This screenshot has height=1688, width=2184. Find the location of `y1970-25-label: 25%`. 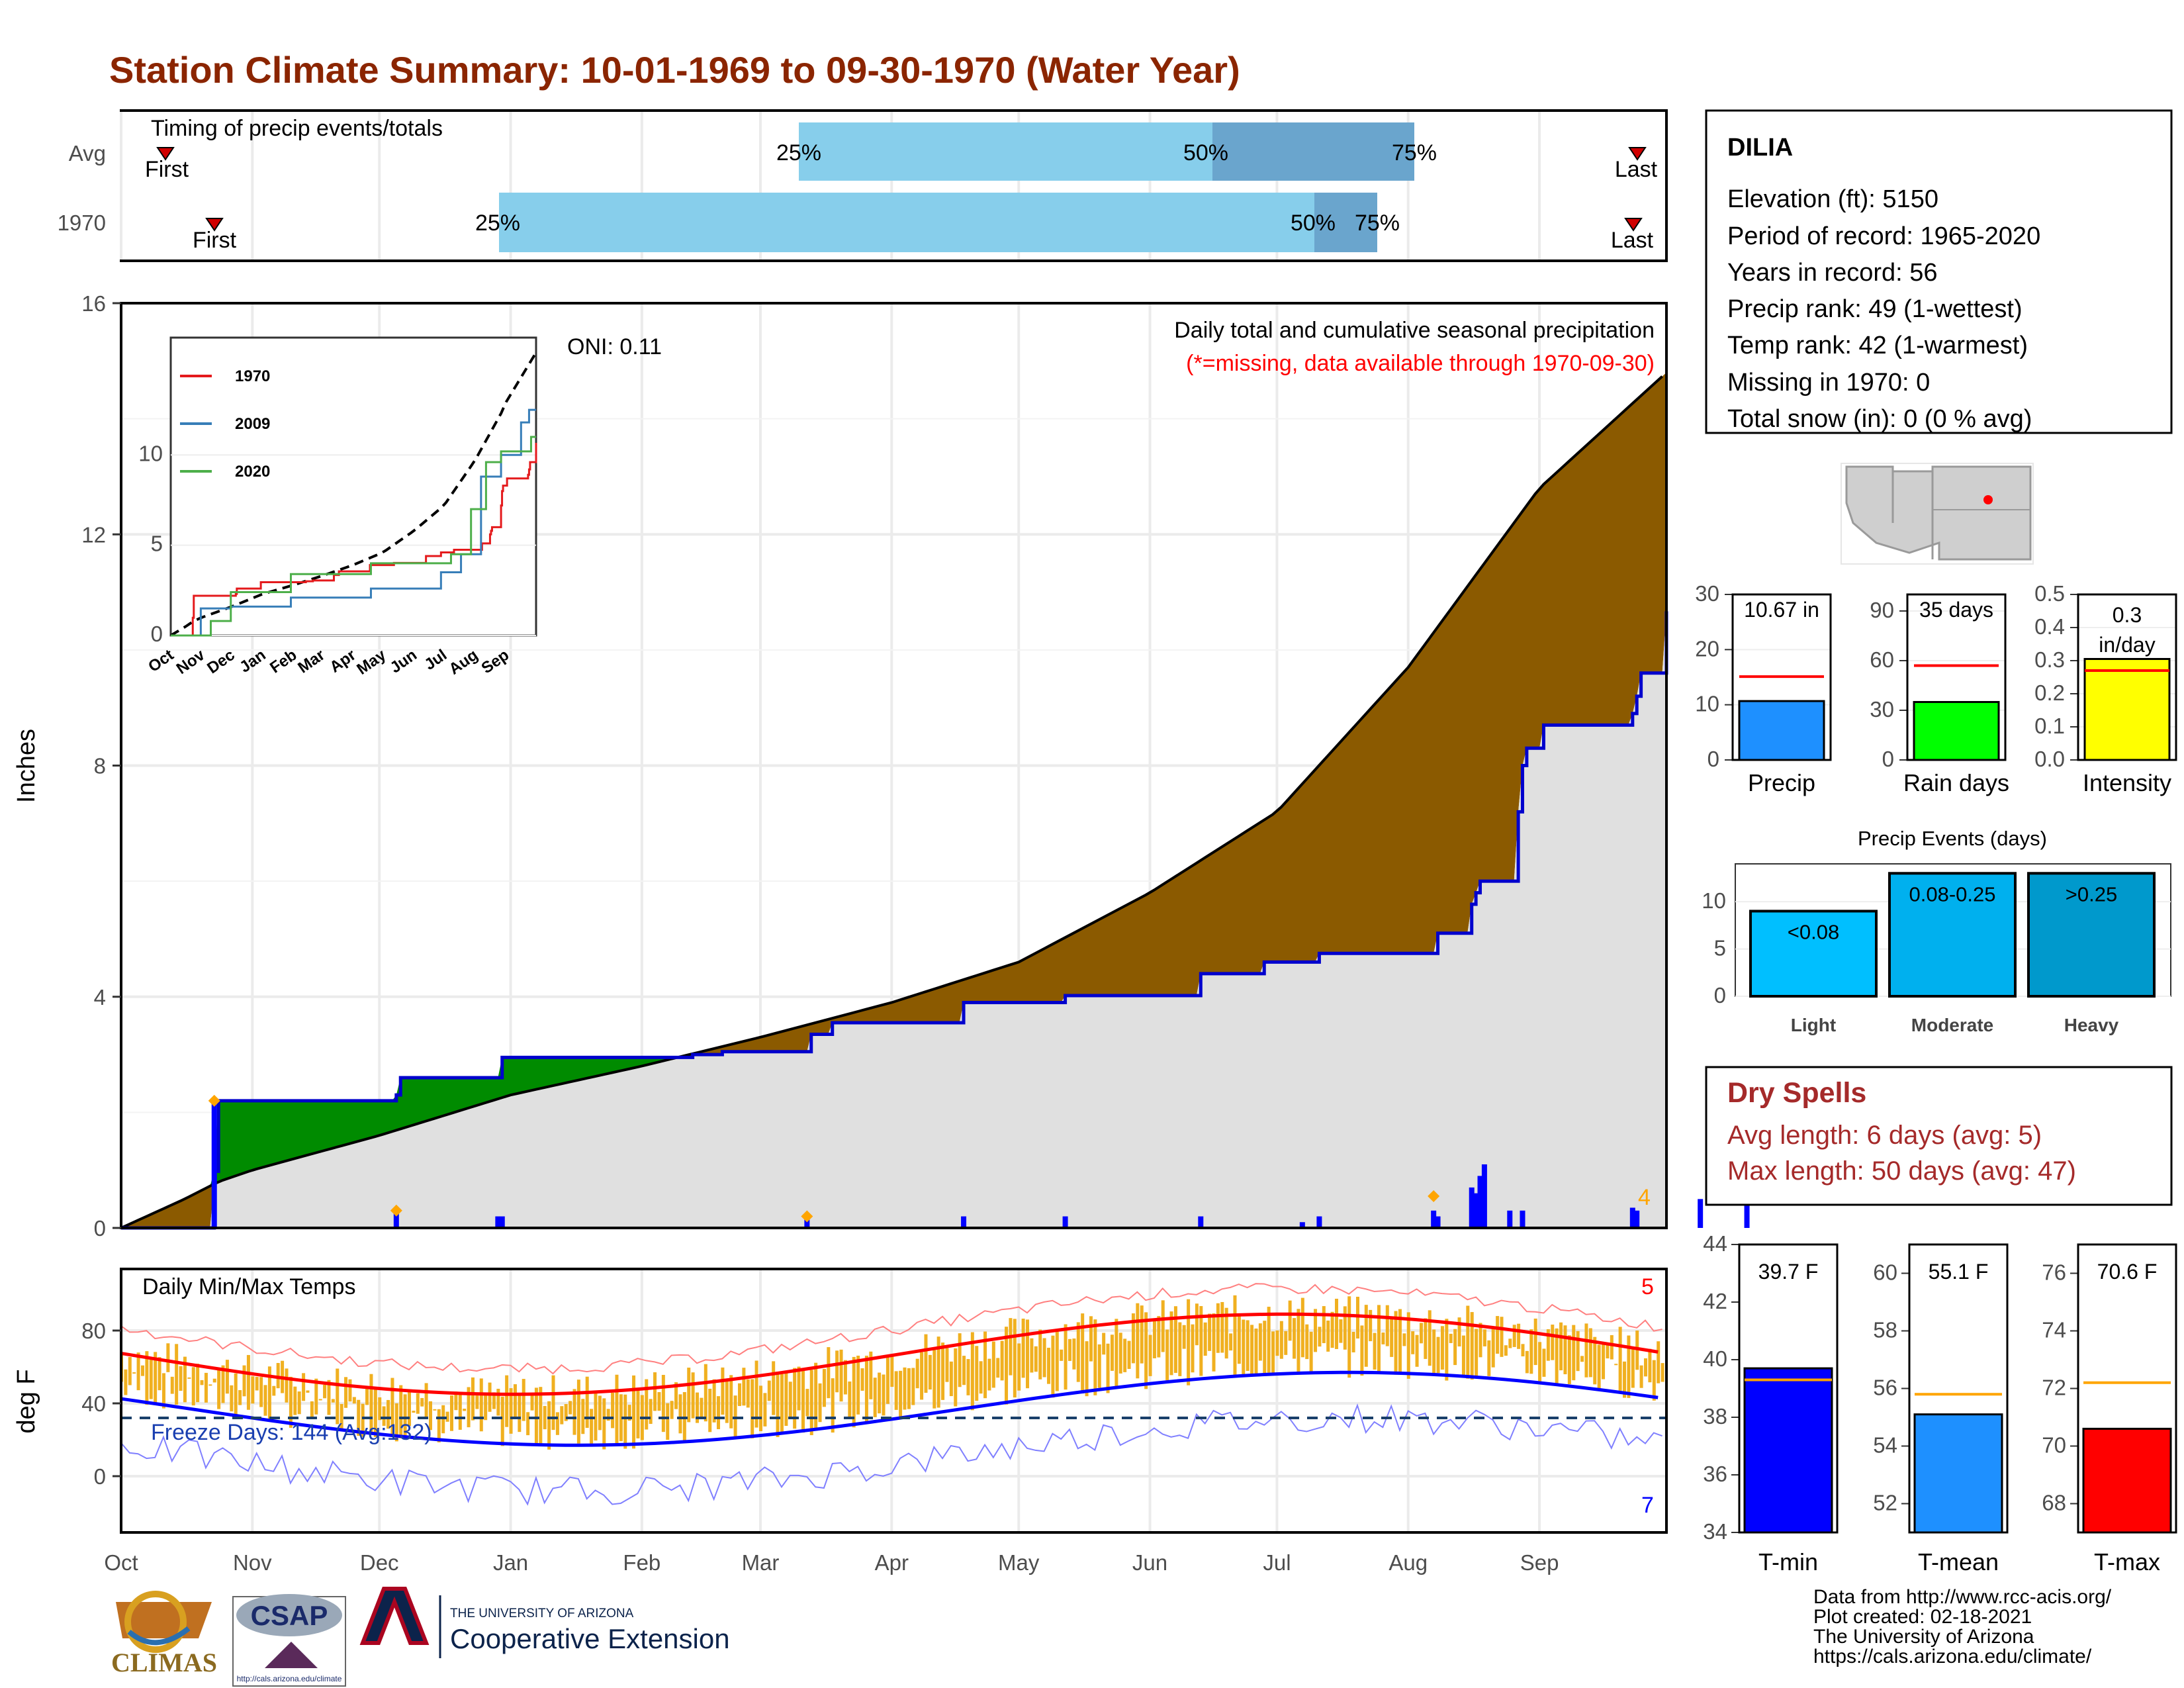

y1970-25-label: 25% is located at coordinates (498, 223).